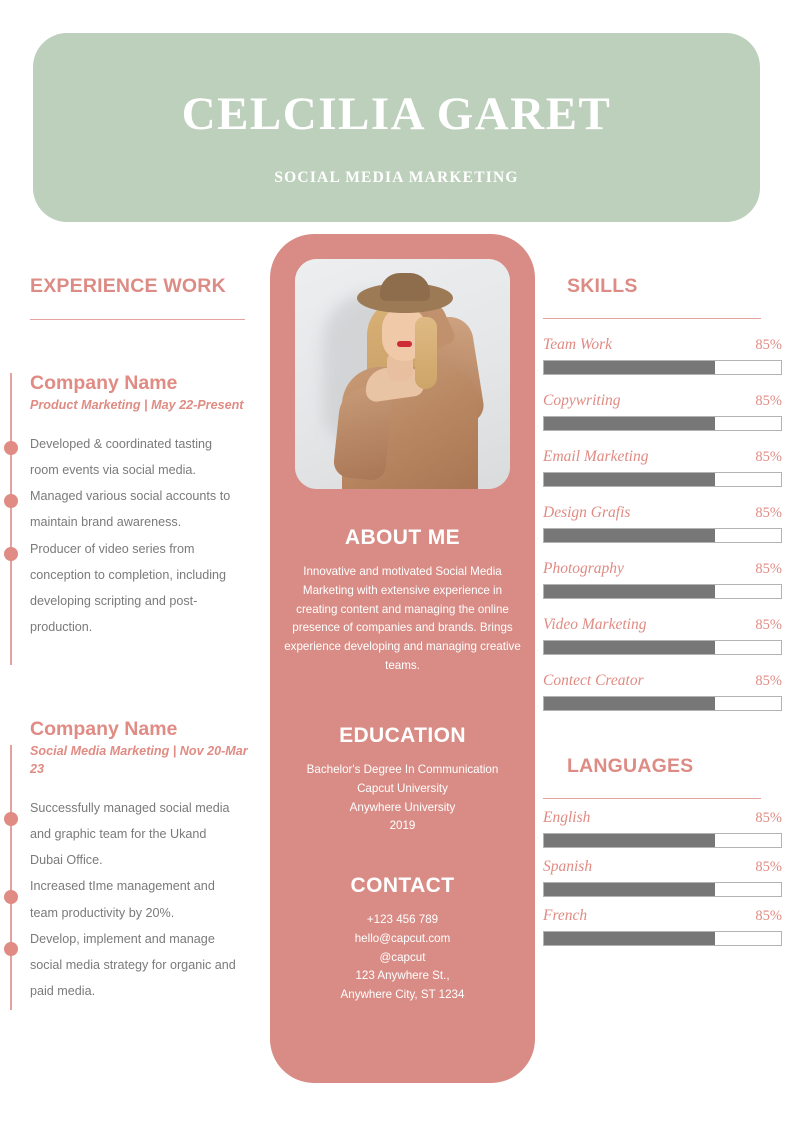 This screenshot has height=1122, width=793. I want to click on bullet-line: paid media., so click(63, 991).